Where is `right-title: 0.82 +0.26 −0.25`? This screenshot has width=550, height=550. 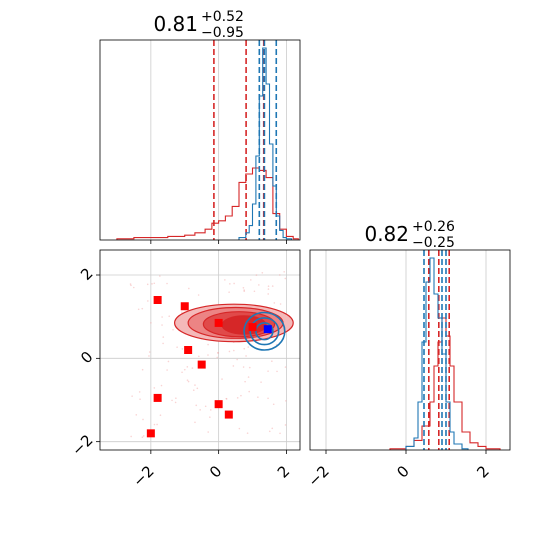
right-title: 0.82 +0.26 −0.25 is located at coordinates (409, 235).